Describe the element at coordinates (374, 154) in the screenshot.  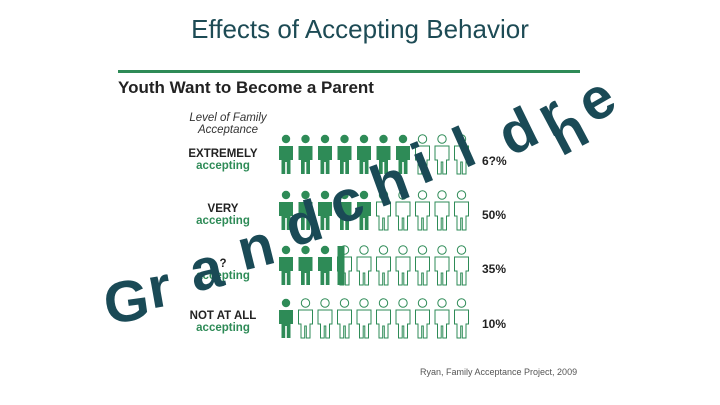
I see `people-row-extremely` at that location.